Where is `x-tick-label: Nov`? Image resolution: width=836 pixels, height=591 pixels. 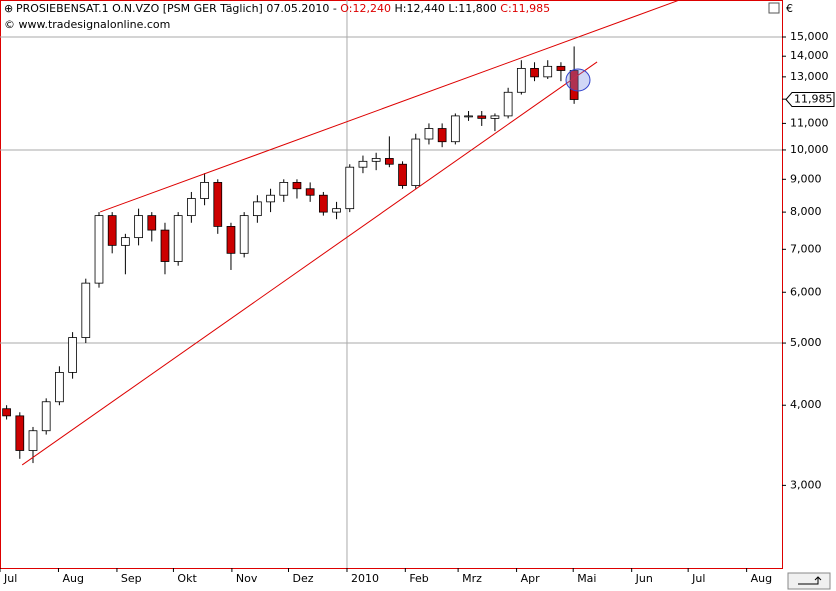
x-tick-label: Nov is located at coordinates (247, 578).